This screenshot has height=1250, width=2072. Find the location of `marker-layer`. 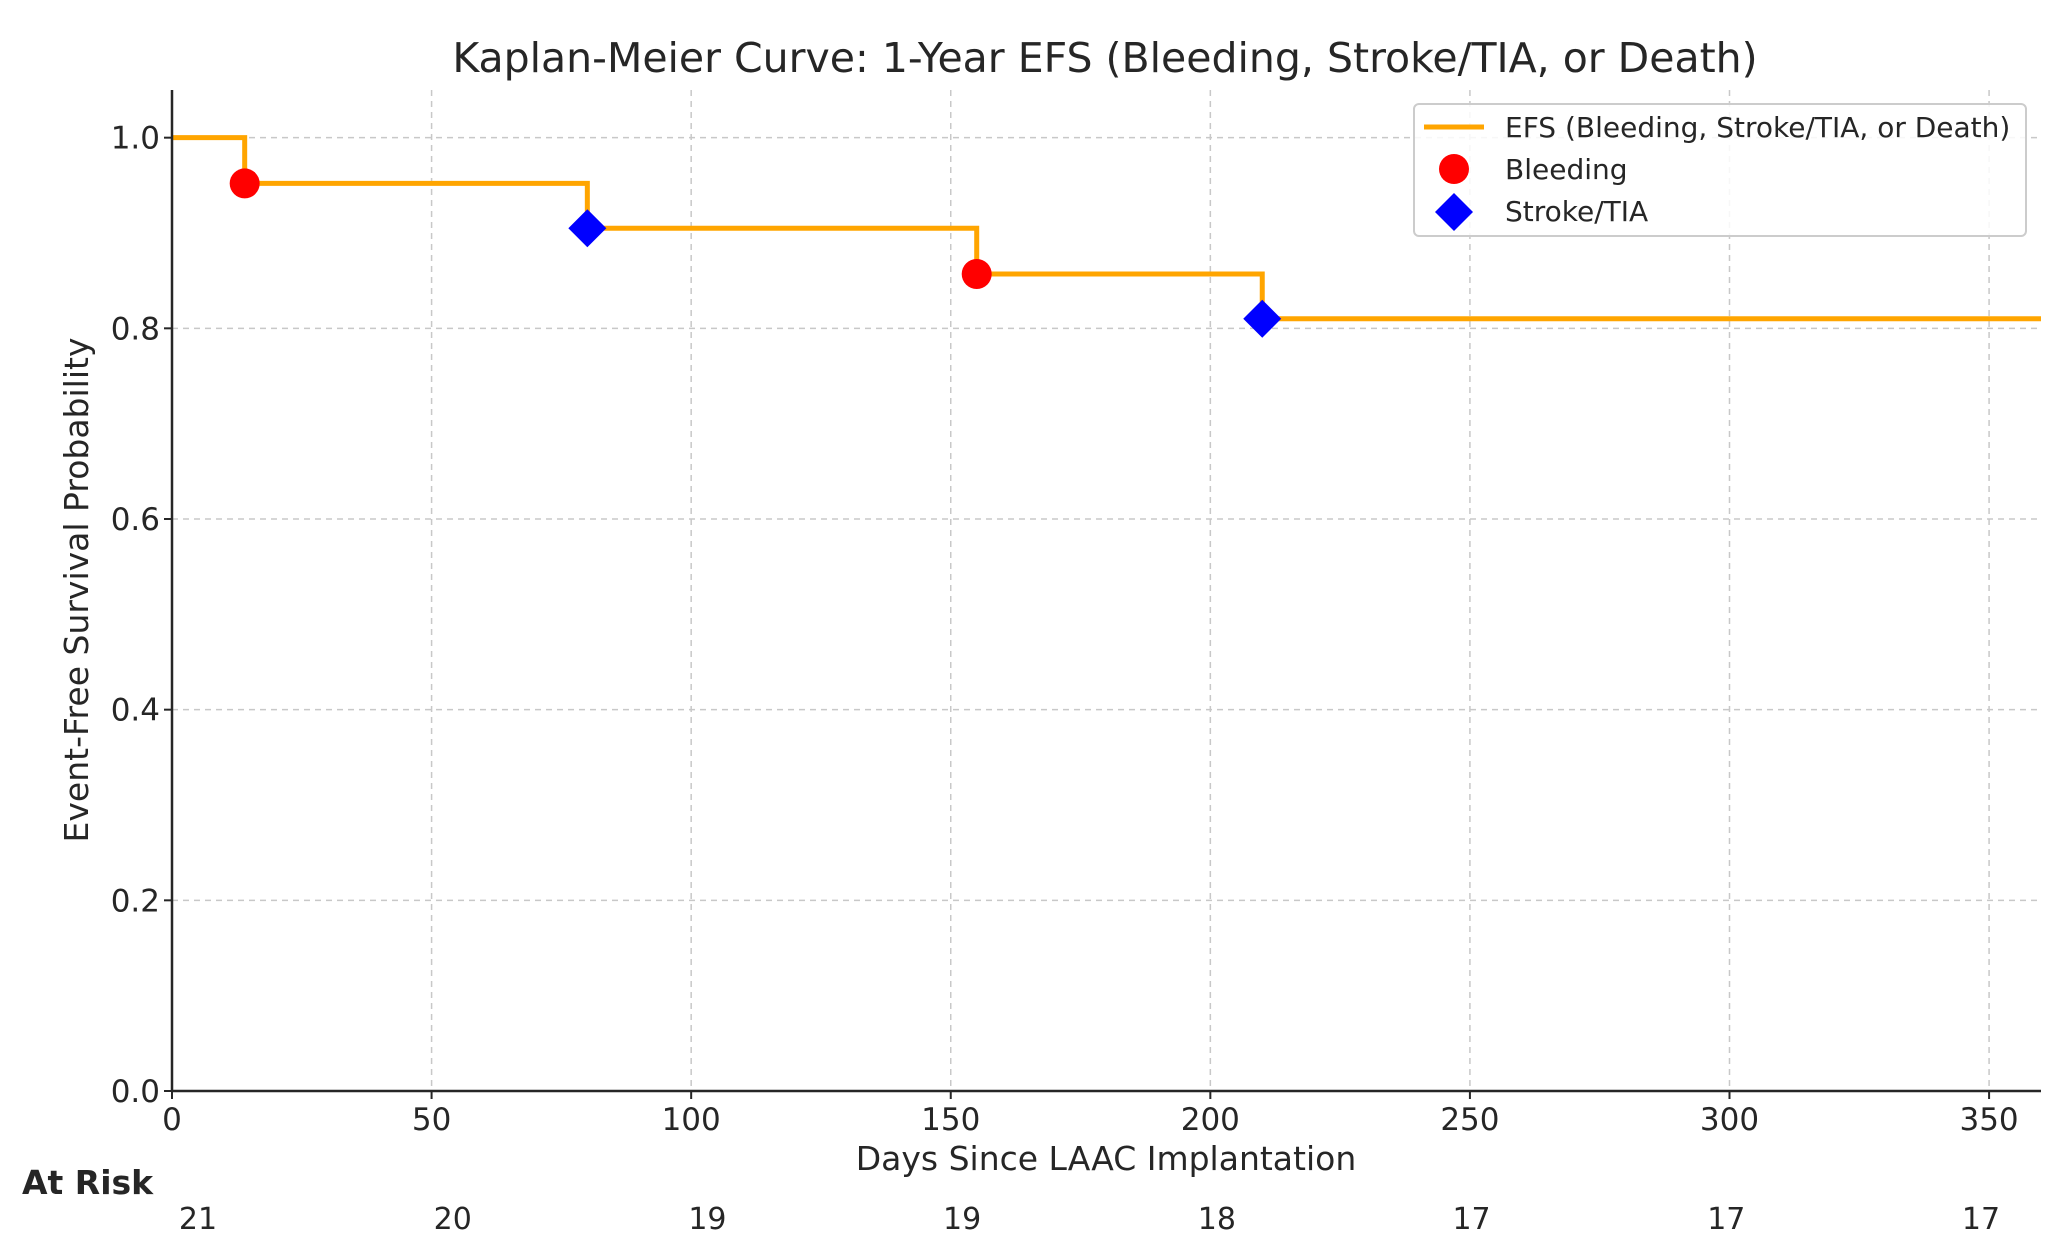

marker-layer is located at coordinates (755, 253).